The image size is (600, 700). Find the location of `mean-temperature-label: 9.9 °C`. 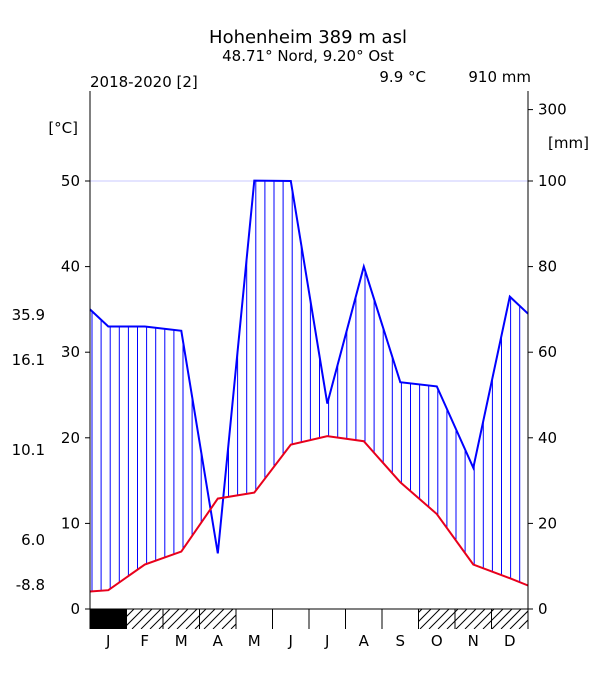

mean-temperature-label: 9.9 °C is located at coordinates (402, 77).